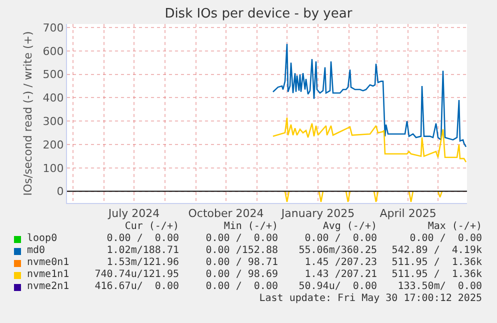  Describe the element at coordinates (42, 239) in the screenshot. I see `legend-label: loop0` at that location.